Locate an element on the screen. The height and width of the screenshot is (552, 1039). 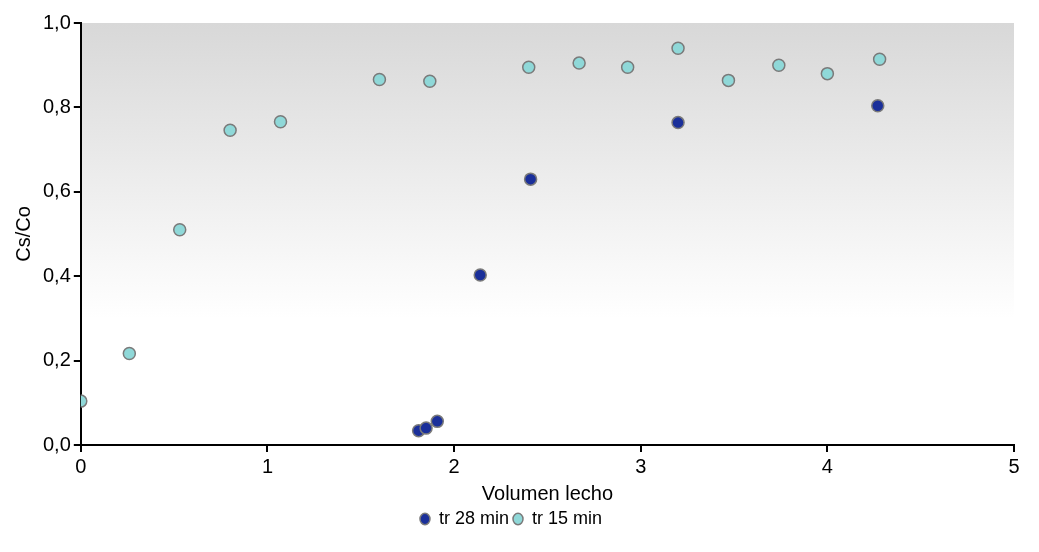
x-tick-label: 0 is located at coordinates (81, 465).